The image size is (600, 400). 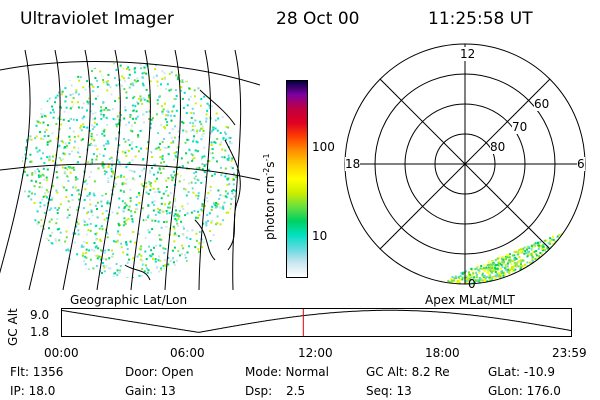 What do you see at coordinates (468, 54) in the screenshot?
I see `mlt-label-12: 12` at bounding box center [468, 54].